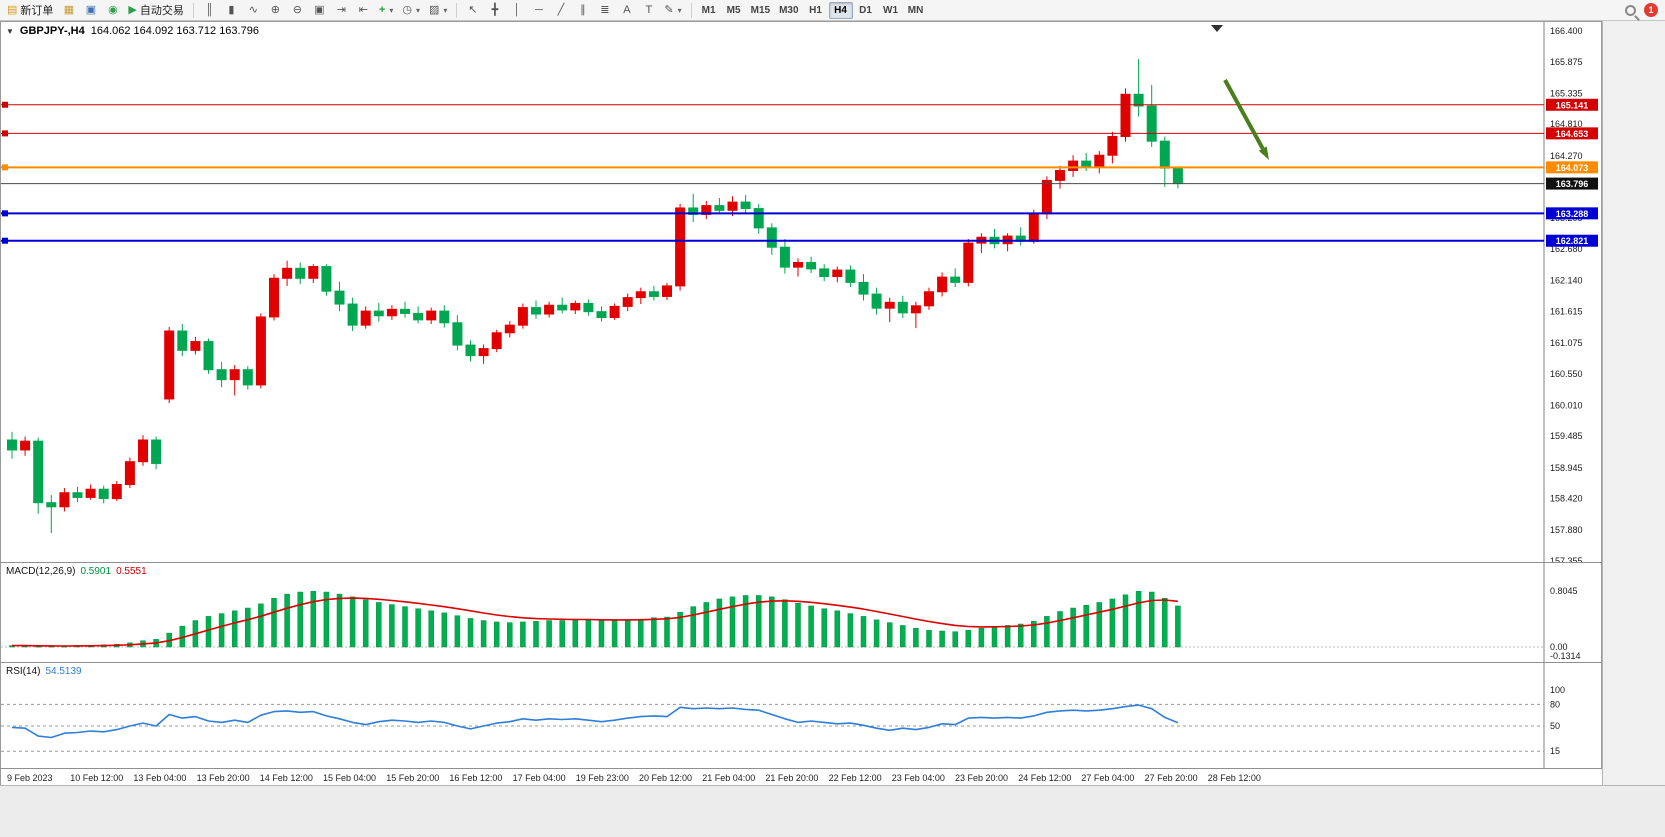  What do you see at coordinates (52, 31) in the screenshot?
I see `symbol-period-label: GBPJPY-,H4` at bounding box center [52, 31].